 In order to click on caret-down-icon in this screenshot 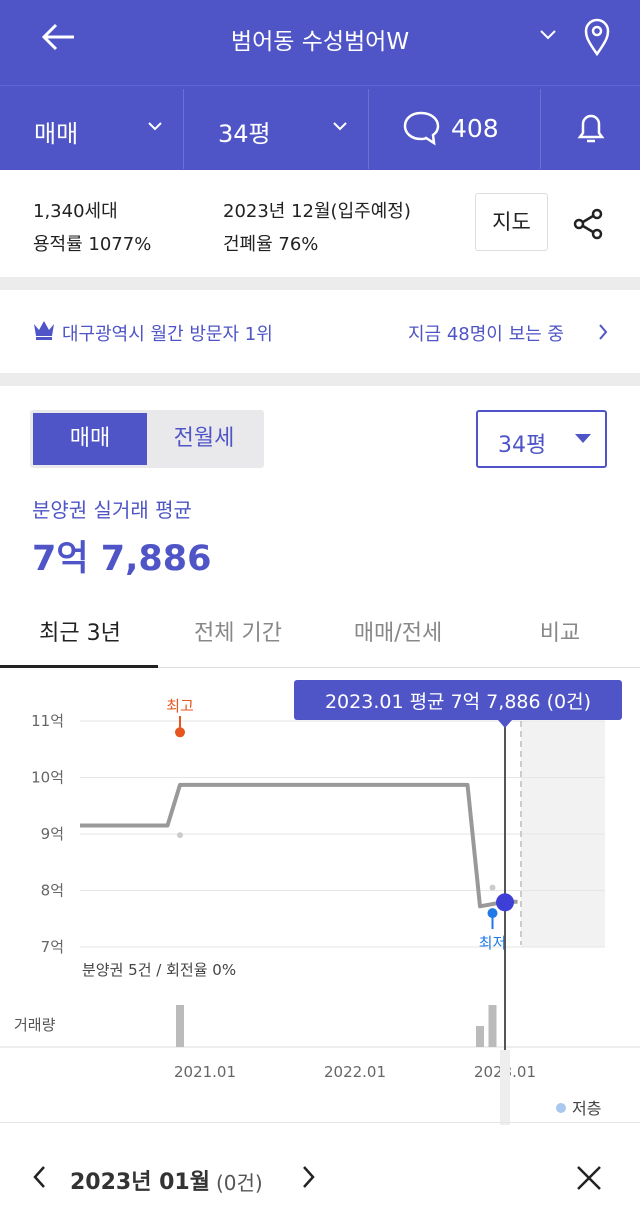, I will do `click(583, 438)`.